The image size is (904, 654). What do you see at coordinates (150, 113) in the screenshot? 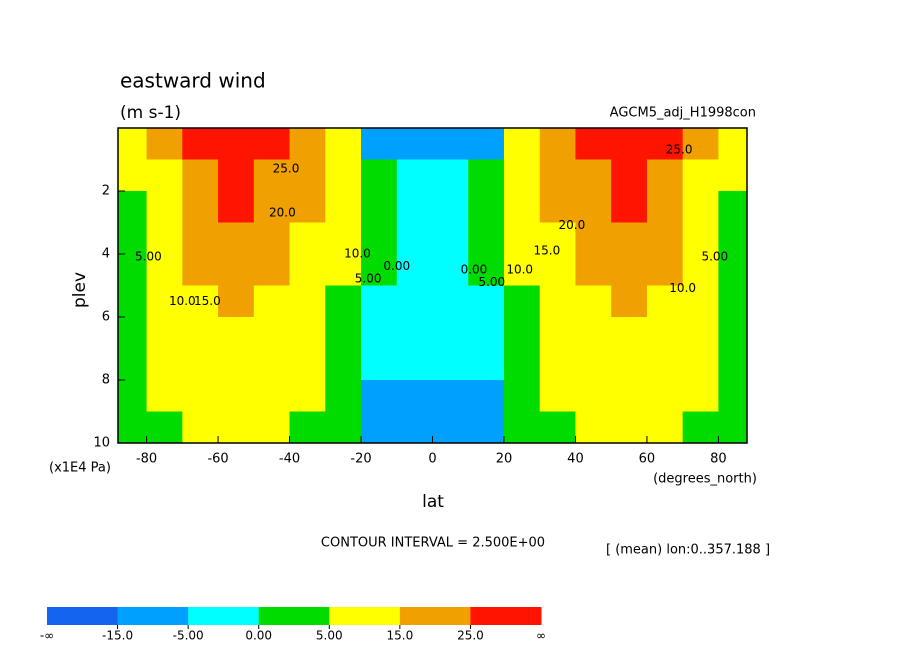
I see `chart-subtitle: (m s-1)` at bounding box center [150, 113].